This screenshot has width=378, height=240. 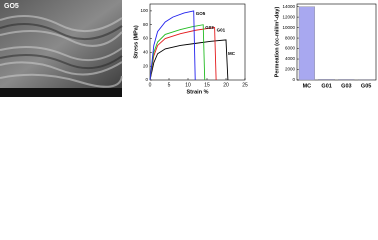 What do you see at coordinates (288, 27) in the screenshot?
I see `y-tick-label: 10000` at bounding box center [288, 27].